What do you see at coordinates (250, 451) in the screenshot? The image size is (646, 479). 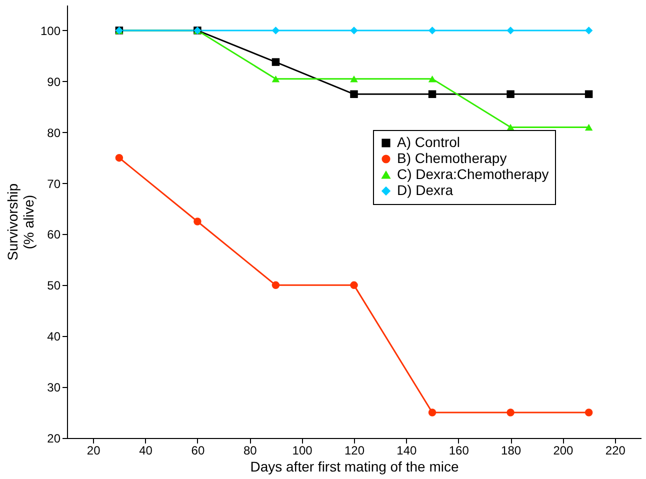 I see `x-tick-label: 80` at bounding box center [250, 451].